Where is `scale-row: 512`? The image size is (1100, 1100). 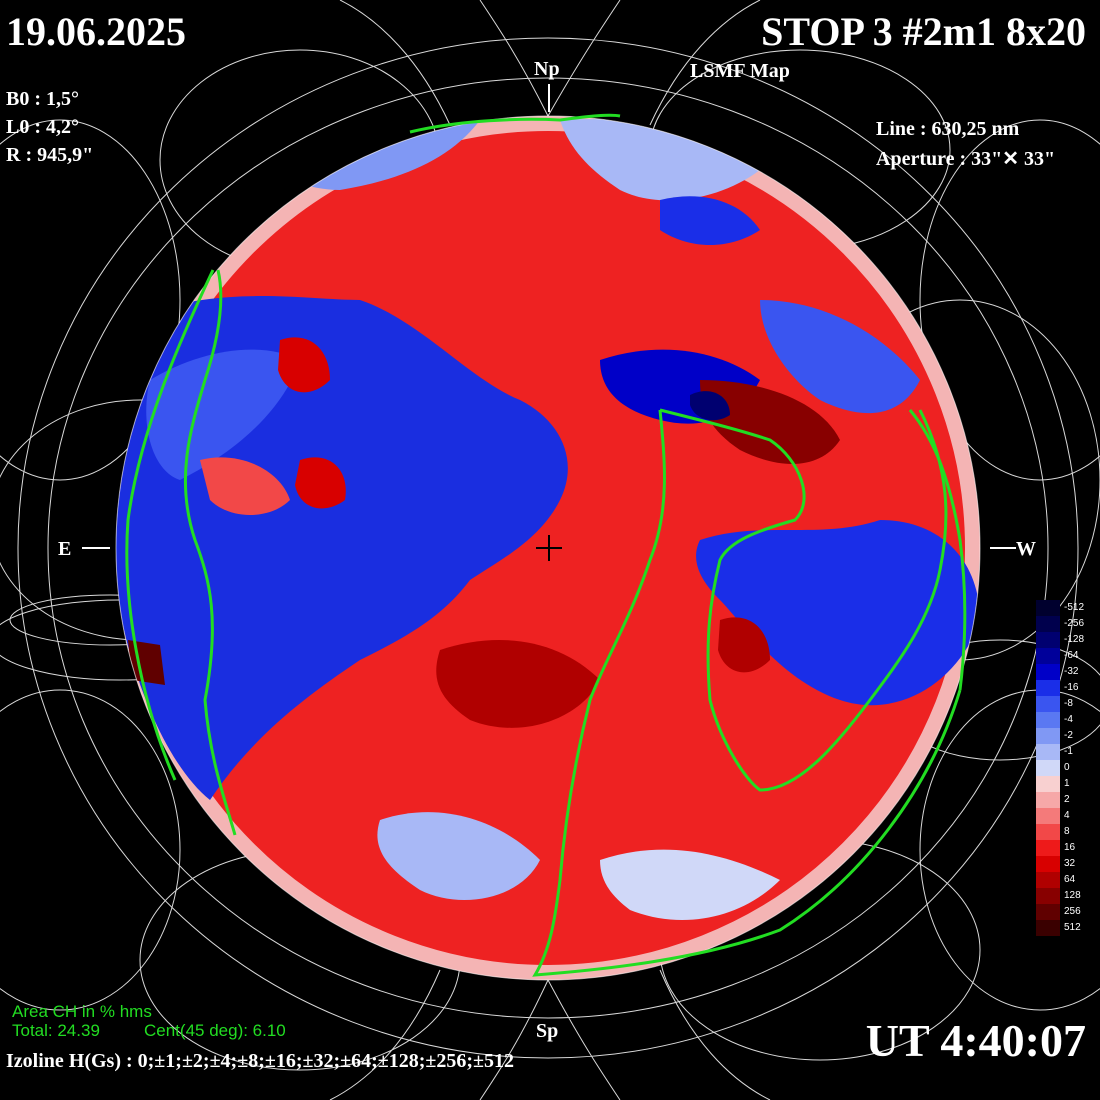 scale-row: 512 is located at coordinates (1065, 928).